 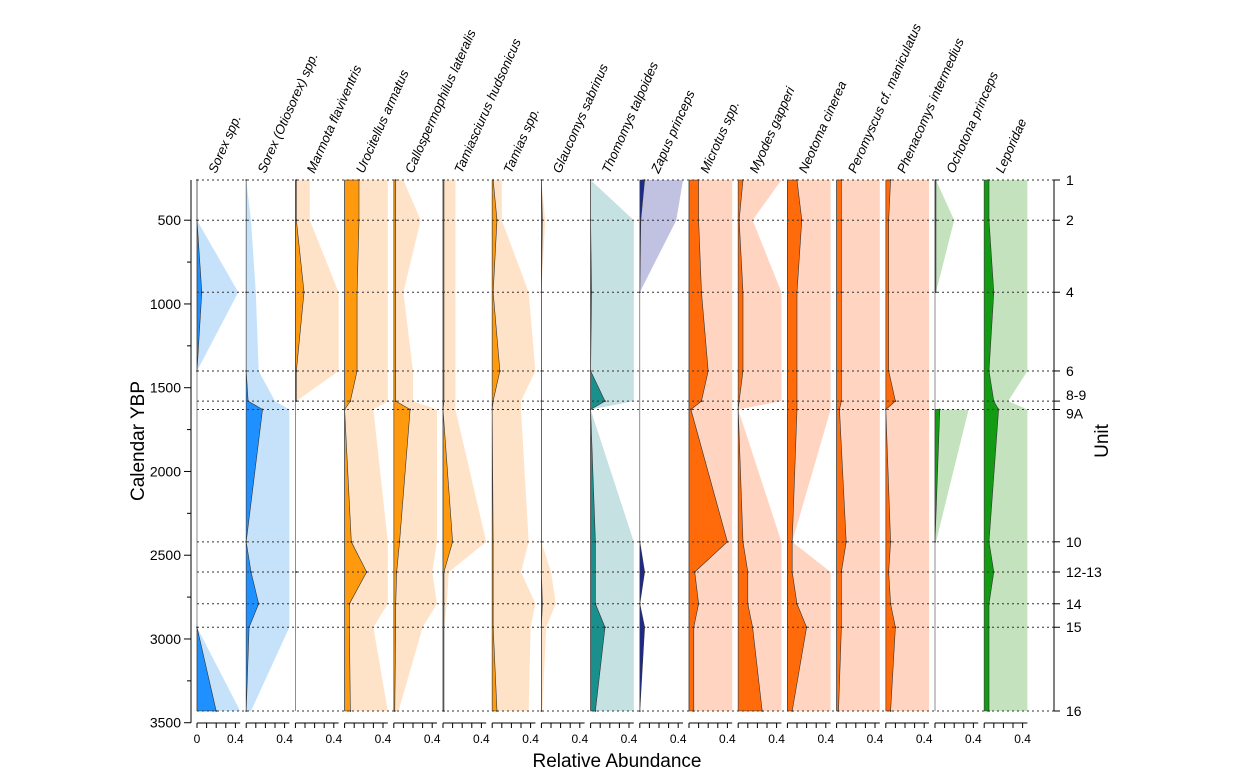 I want to click on taxon-label: Myodes gapperi, so click(x=772, y=130).